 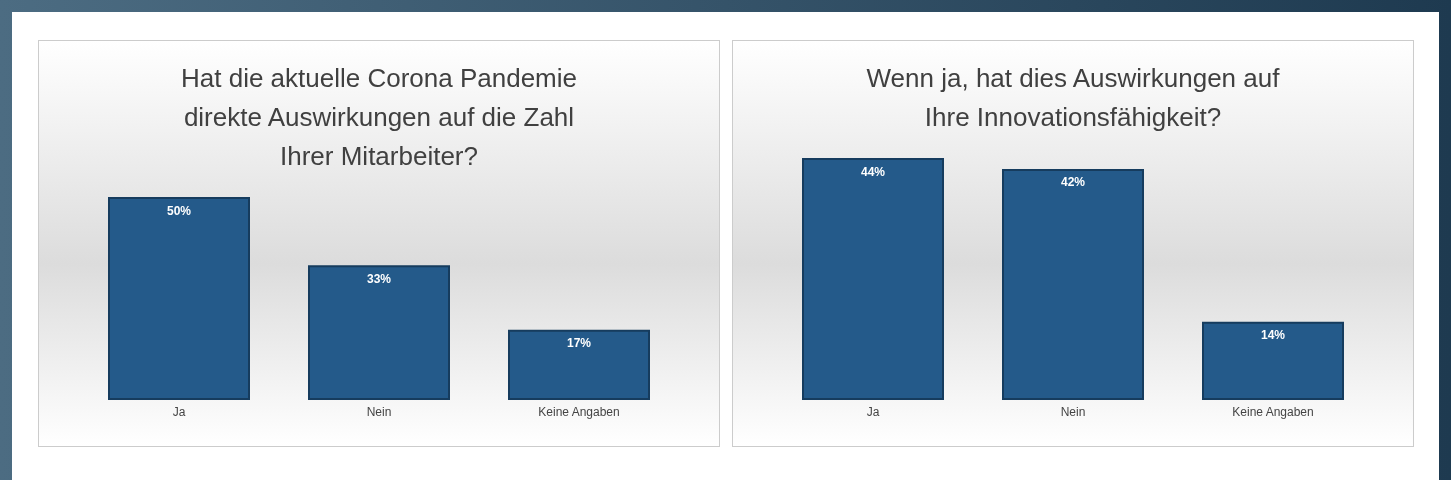 What do you see at coordinates (873, 171) in the screenshot?
I see `data-label: 44%` at bounding box center [873, 171].